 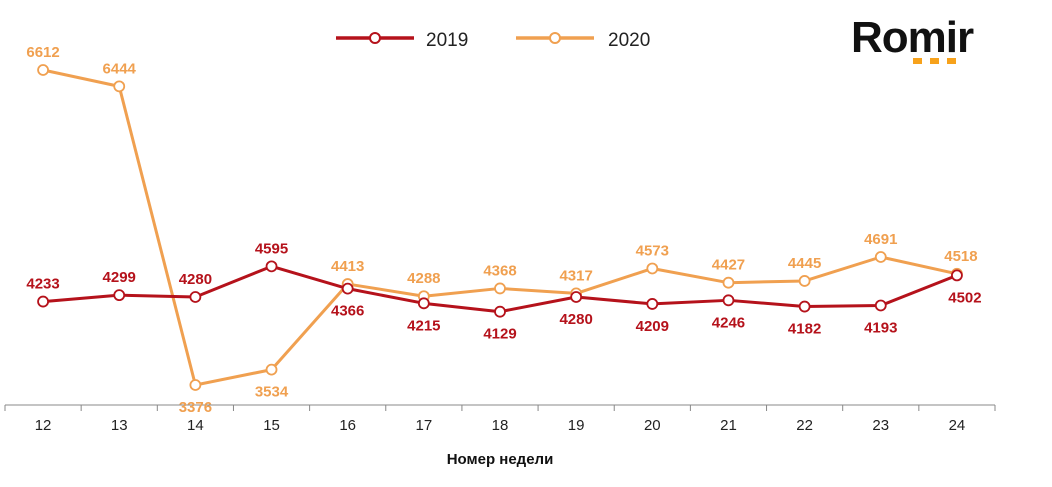 What do you see at coordinates (423, 325) in the screenshot?
I see `data-label-2019-17: 4215` at bounding box center [423, 325].